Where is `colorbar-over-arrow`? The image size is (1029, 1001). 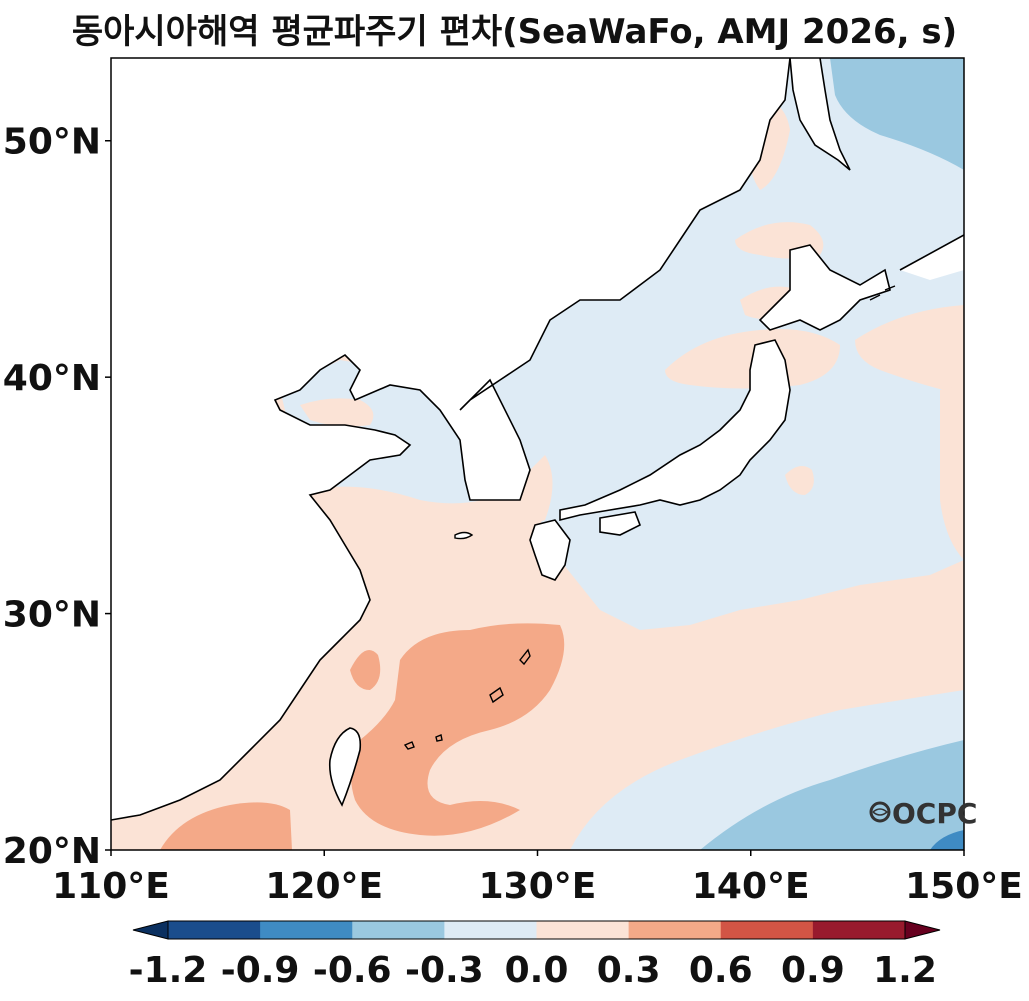
colorbar-over-arrow is located at coordinates (922, 930).